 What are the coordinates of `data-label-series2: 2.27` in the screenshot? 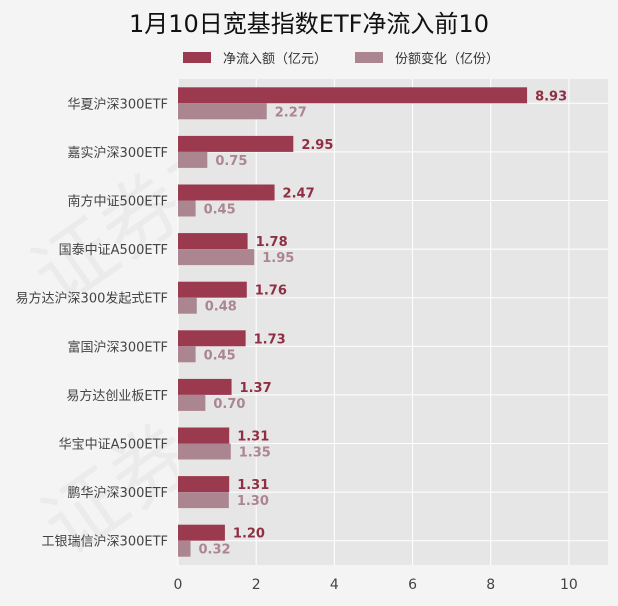 It's located at (291, 112).